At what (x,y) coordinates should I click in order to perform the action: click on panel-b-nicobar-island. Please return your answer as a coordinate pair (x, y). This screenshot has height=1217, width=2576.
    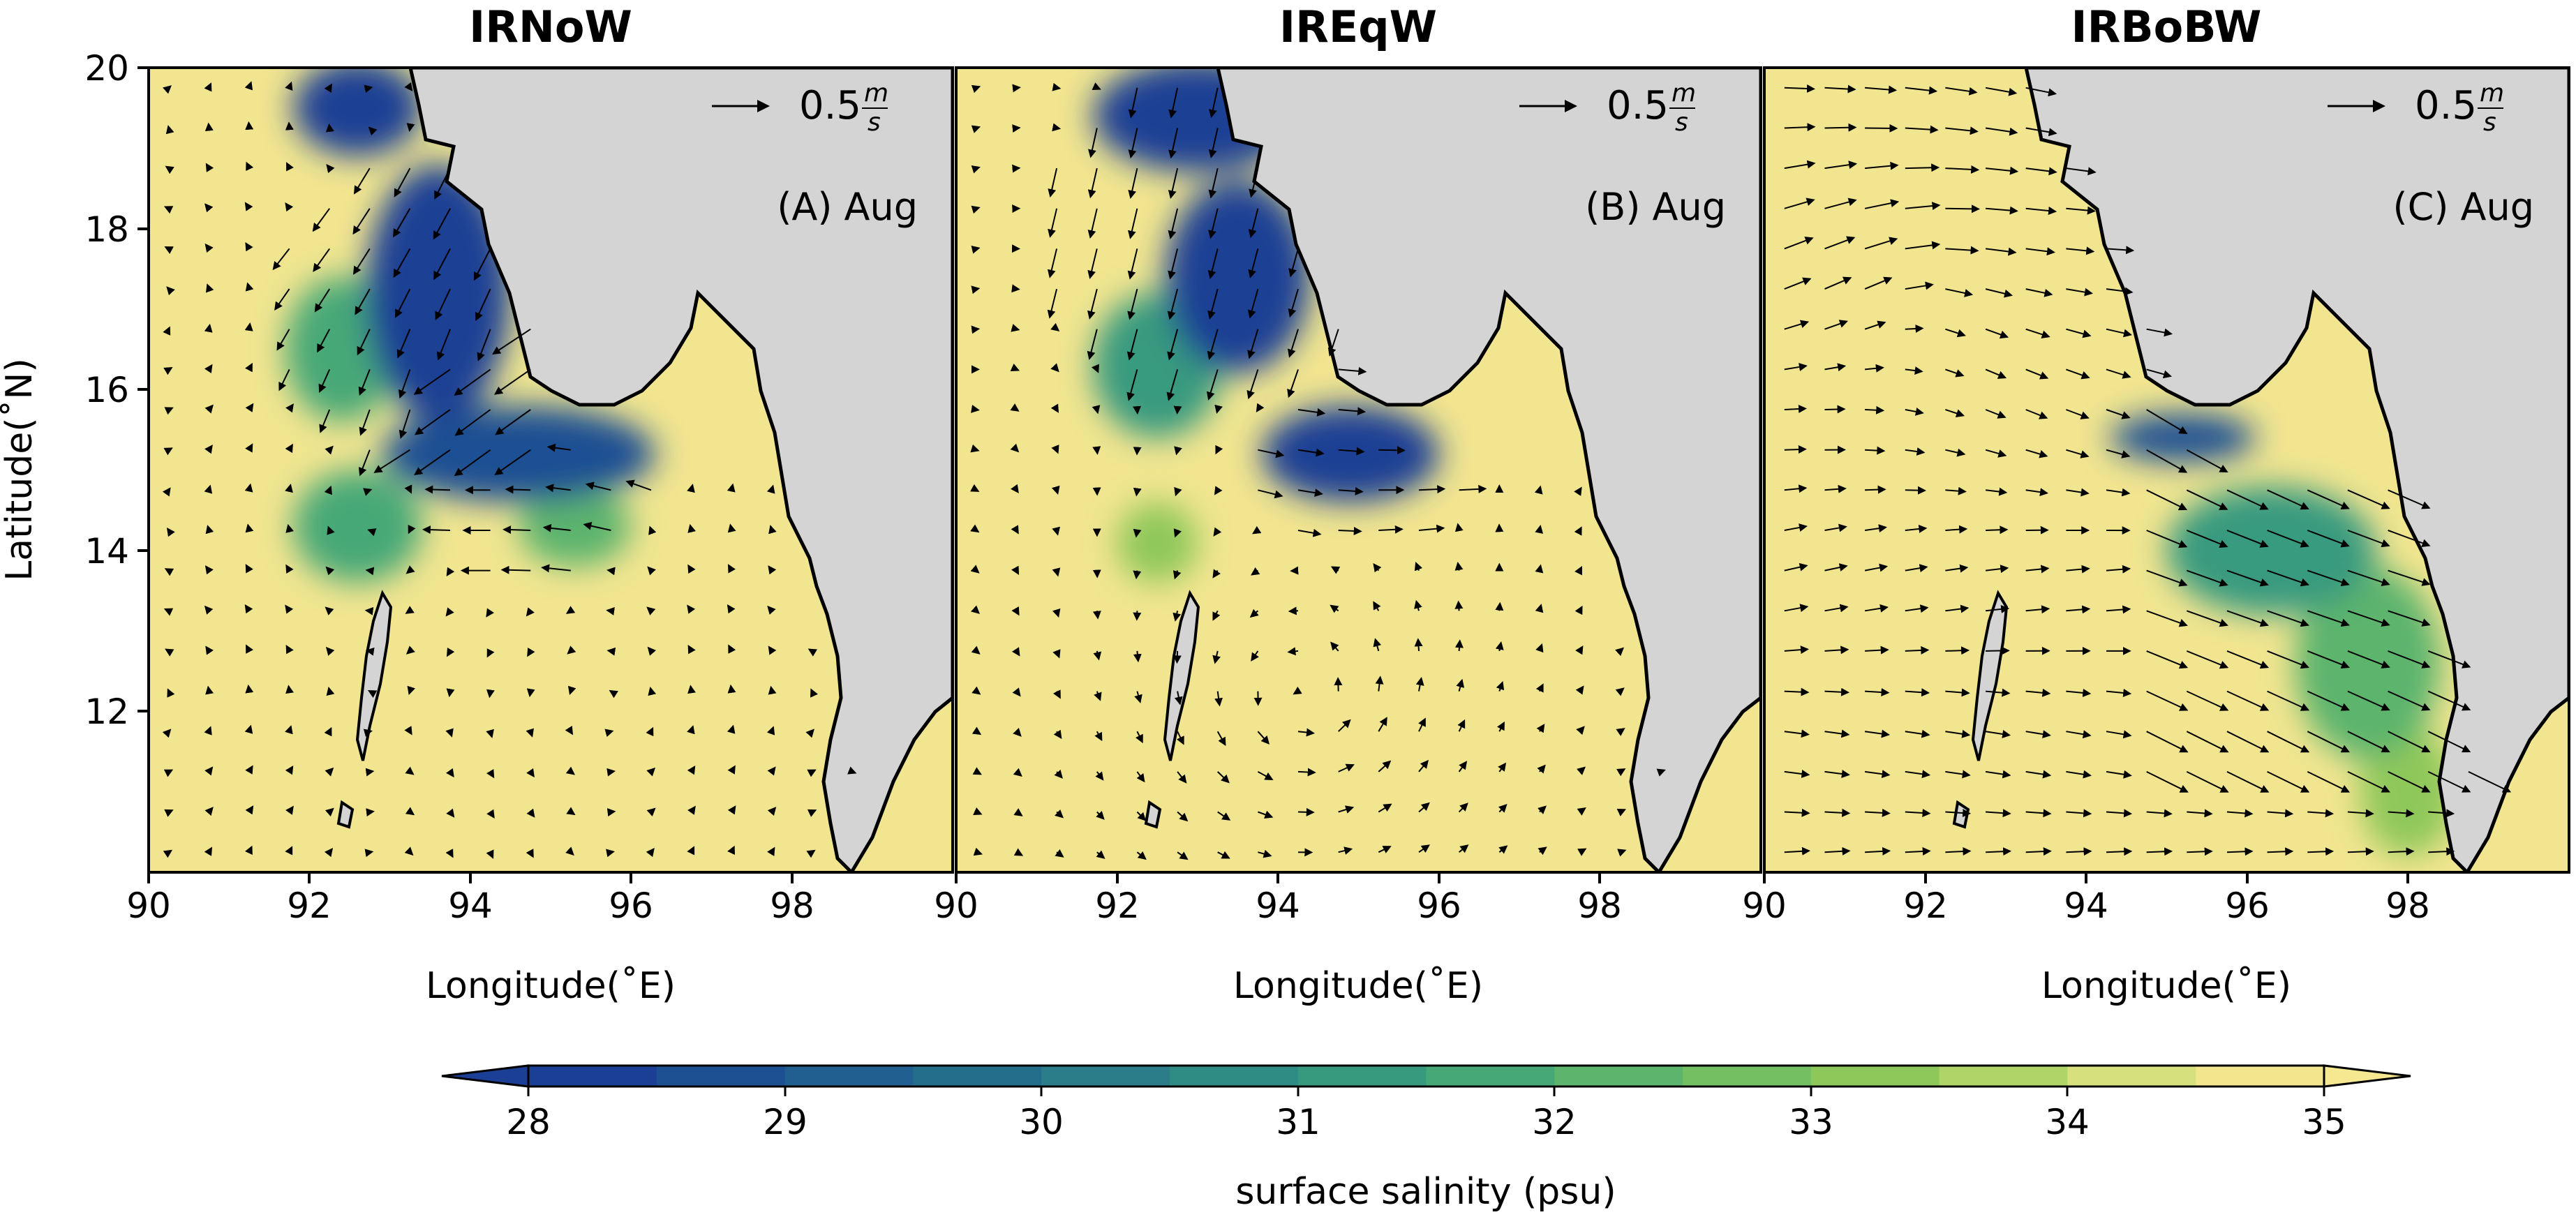
    Looking at the image, I should click on (1153, 815).